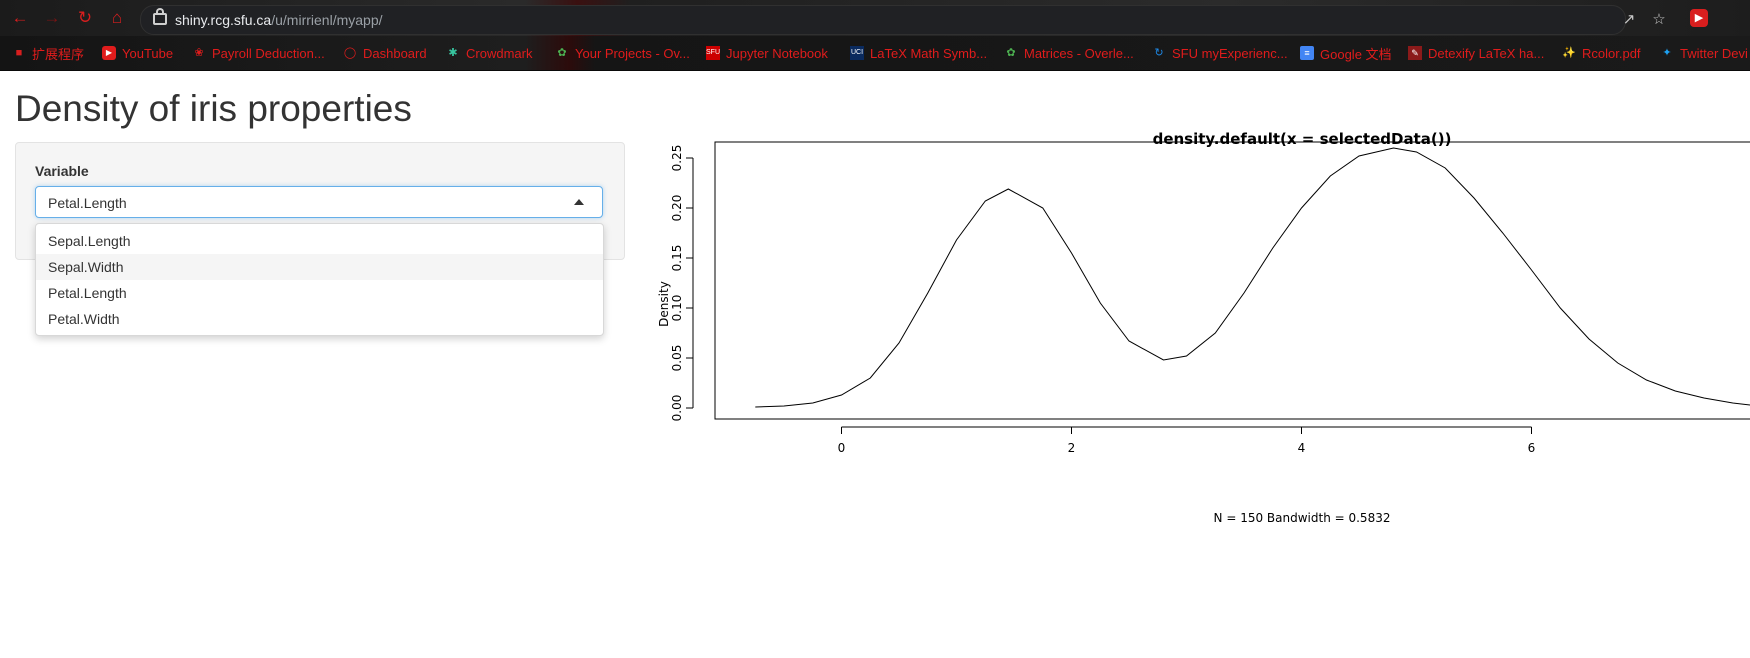 Image resolution: width=1750 pixels, height=658 pixels. I want to click on x-tick-label: 6, so click(1532, 448).